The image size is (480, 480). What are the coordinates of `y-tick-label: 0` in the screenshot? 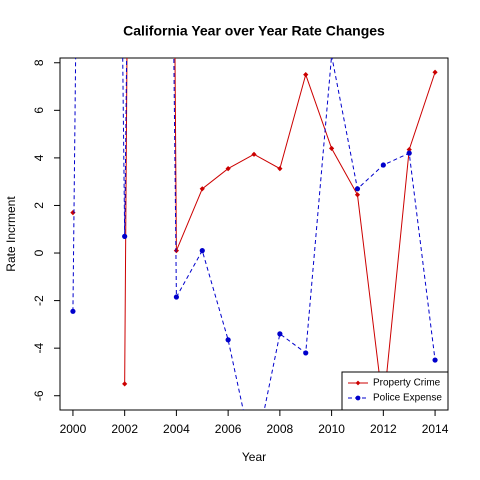 It's located at (39, 252).